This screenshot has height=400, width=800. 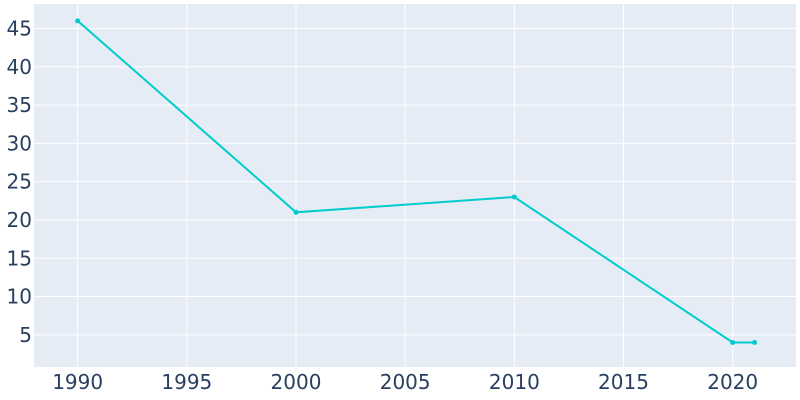 What do you see at coordinates (19, 29) in the screenshot?
I see `y-tick-label: 45` at bounding box center [19, 29].